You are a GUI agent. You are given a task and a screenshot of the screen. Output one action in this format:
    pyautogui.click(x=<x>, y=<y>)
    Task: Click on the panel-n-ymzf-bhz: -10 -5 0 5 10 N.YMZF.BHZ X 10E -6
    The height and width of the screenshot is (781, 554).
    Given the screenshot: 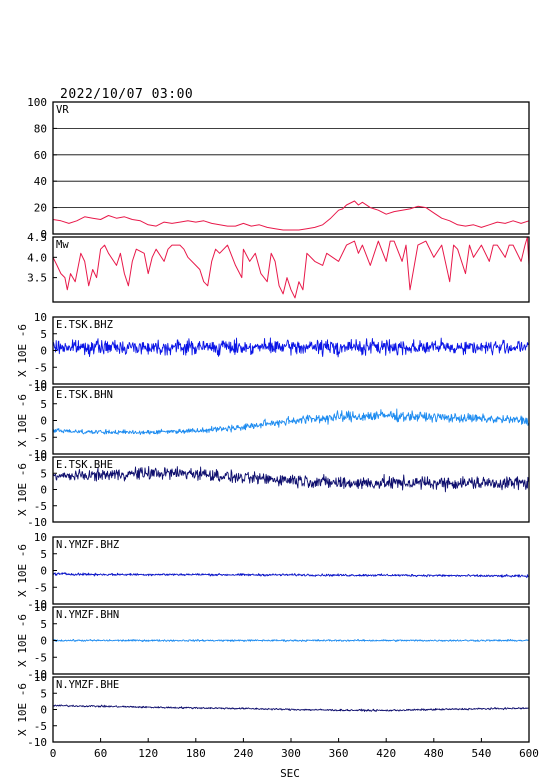 What is the action you would take?
    pyautogui.click(x=273, y=571)
    